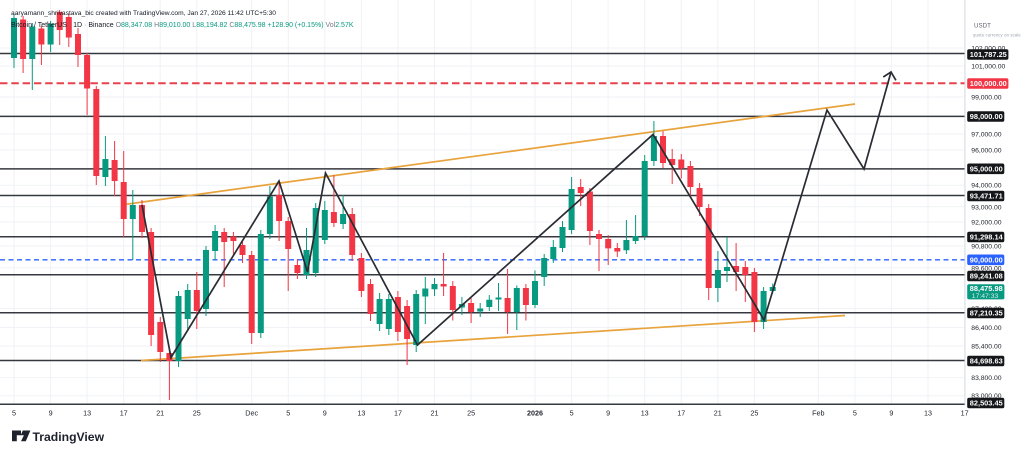 The width and height of the screenshot is (1024, 467). I want to click on svg-text: 83,000.00, so click(986, 396).